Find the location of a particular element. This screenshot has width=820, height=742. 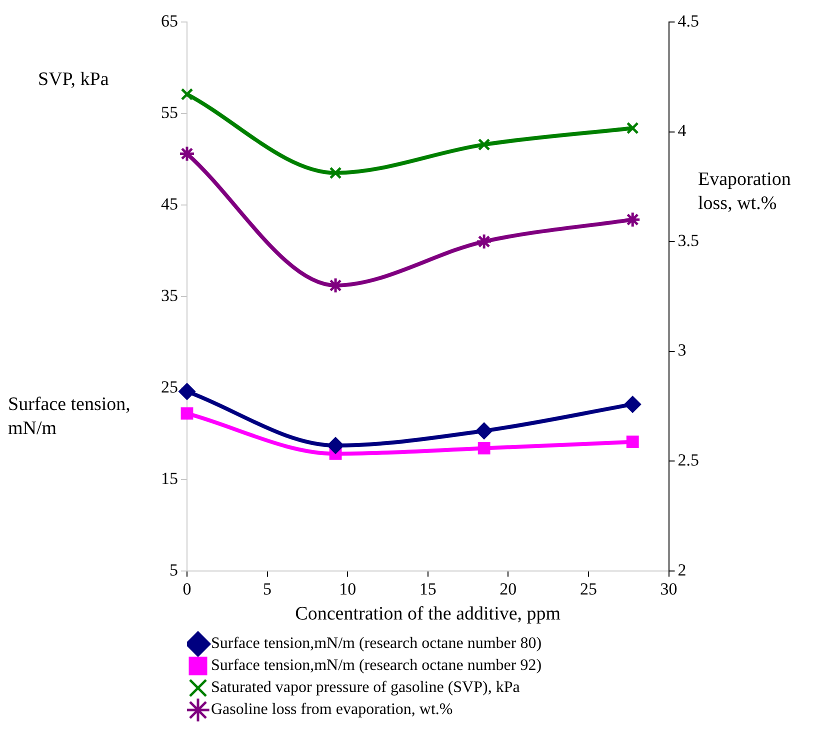

y-tick-label: 45 is located at coordinates (169, 204).